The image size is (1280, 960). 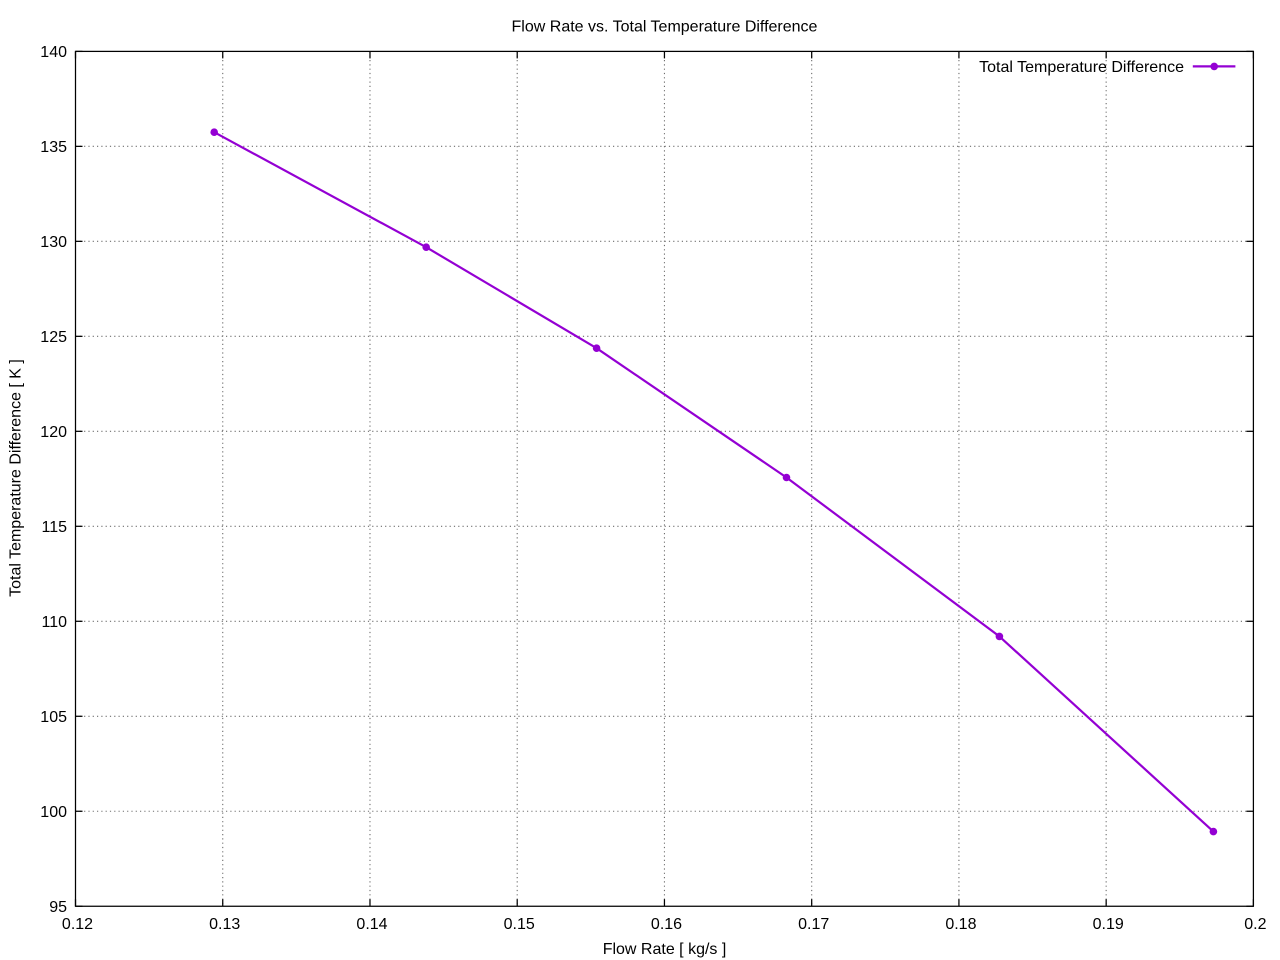 I want to click on svg-text: 130, so click(x=53, y=242).